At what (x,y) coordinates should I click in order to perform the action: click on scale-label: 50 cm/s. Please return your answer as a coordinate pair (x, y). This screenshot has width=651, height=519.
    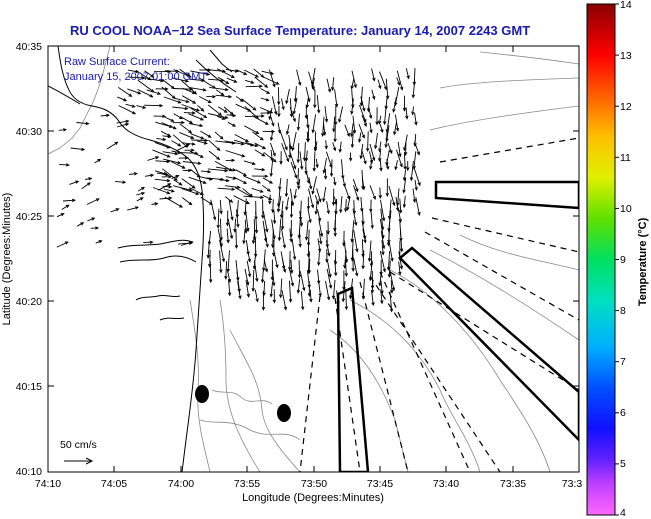
    Looking at the image, I should click on (78, 445).